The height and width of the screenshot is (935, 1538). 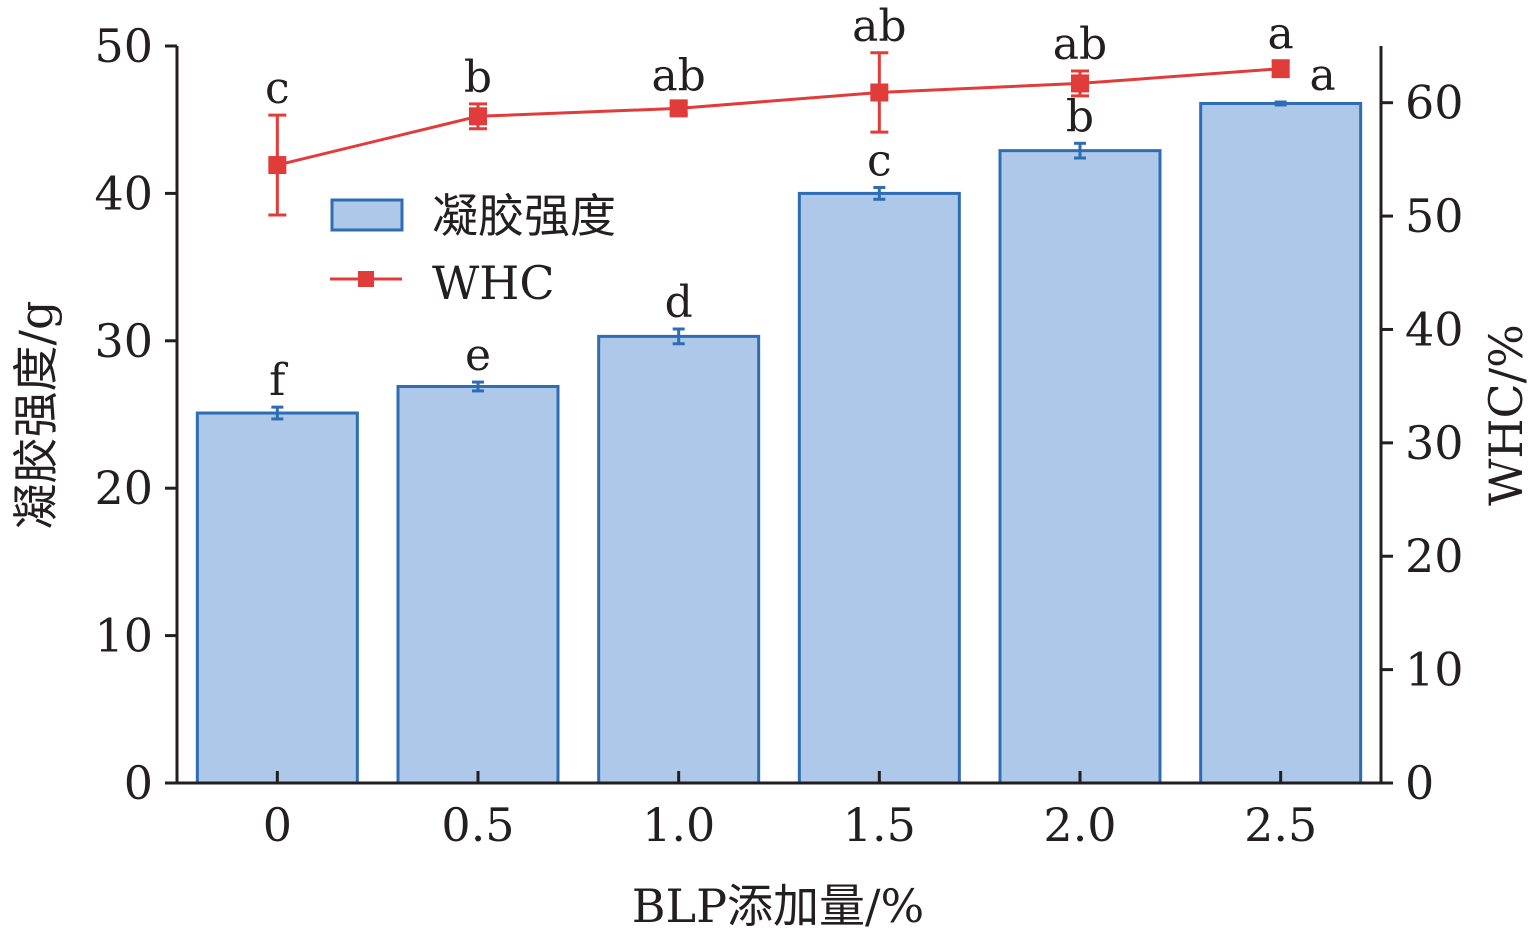 I want to click on whc-sig-label-3: ab, so click(x=879, y=26).